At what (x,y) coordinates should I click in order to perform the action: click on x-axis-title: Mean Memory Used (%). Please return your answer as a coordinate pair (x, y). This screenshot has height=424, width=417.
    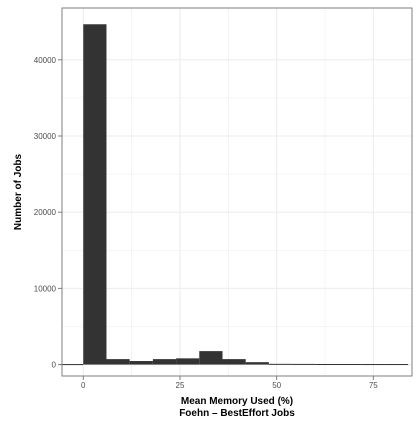
    Looking at the image, I should click on (237, 401).